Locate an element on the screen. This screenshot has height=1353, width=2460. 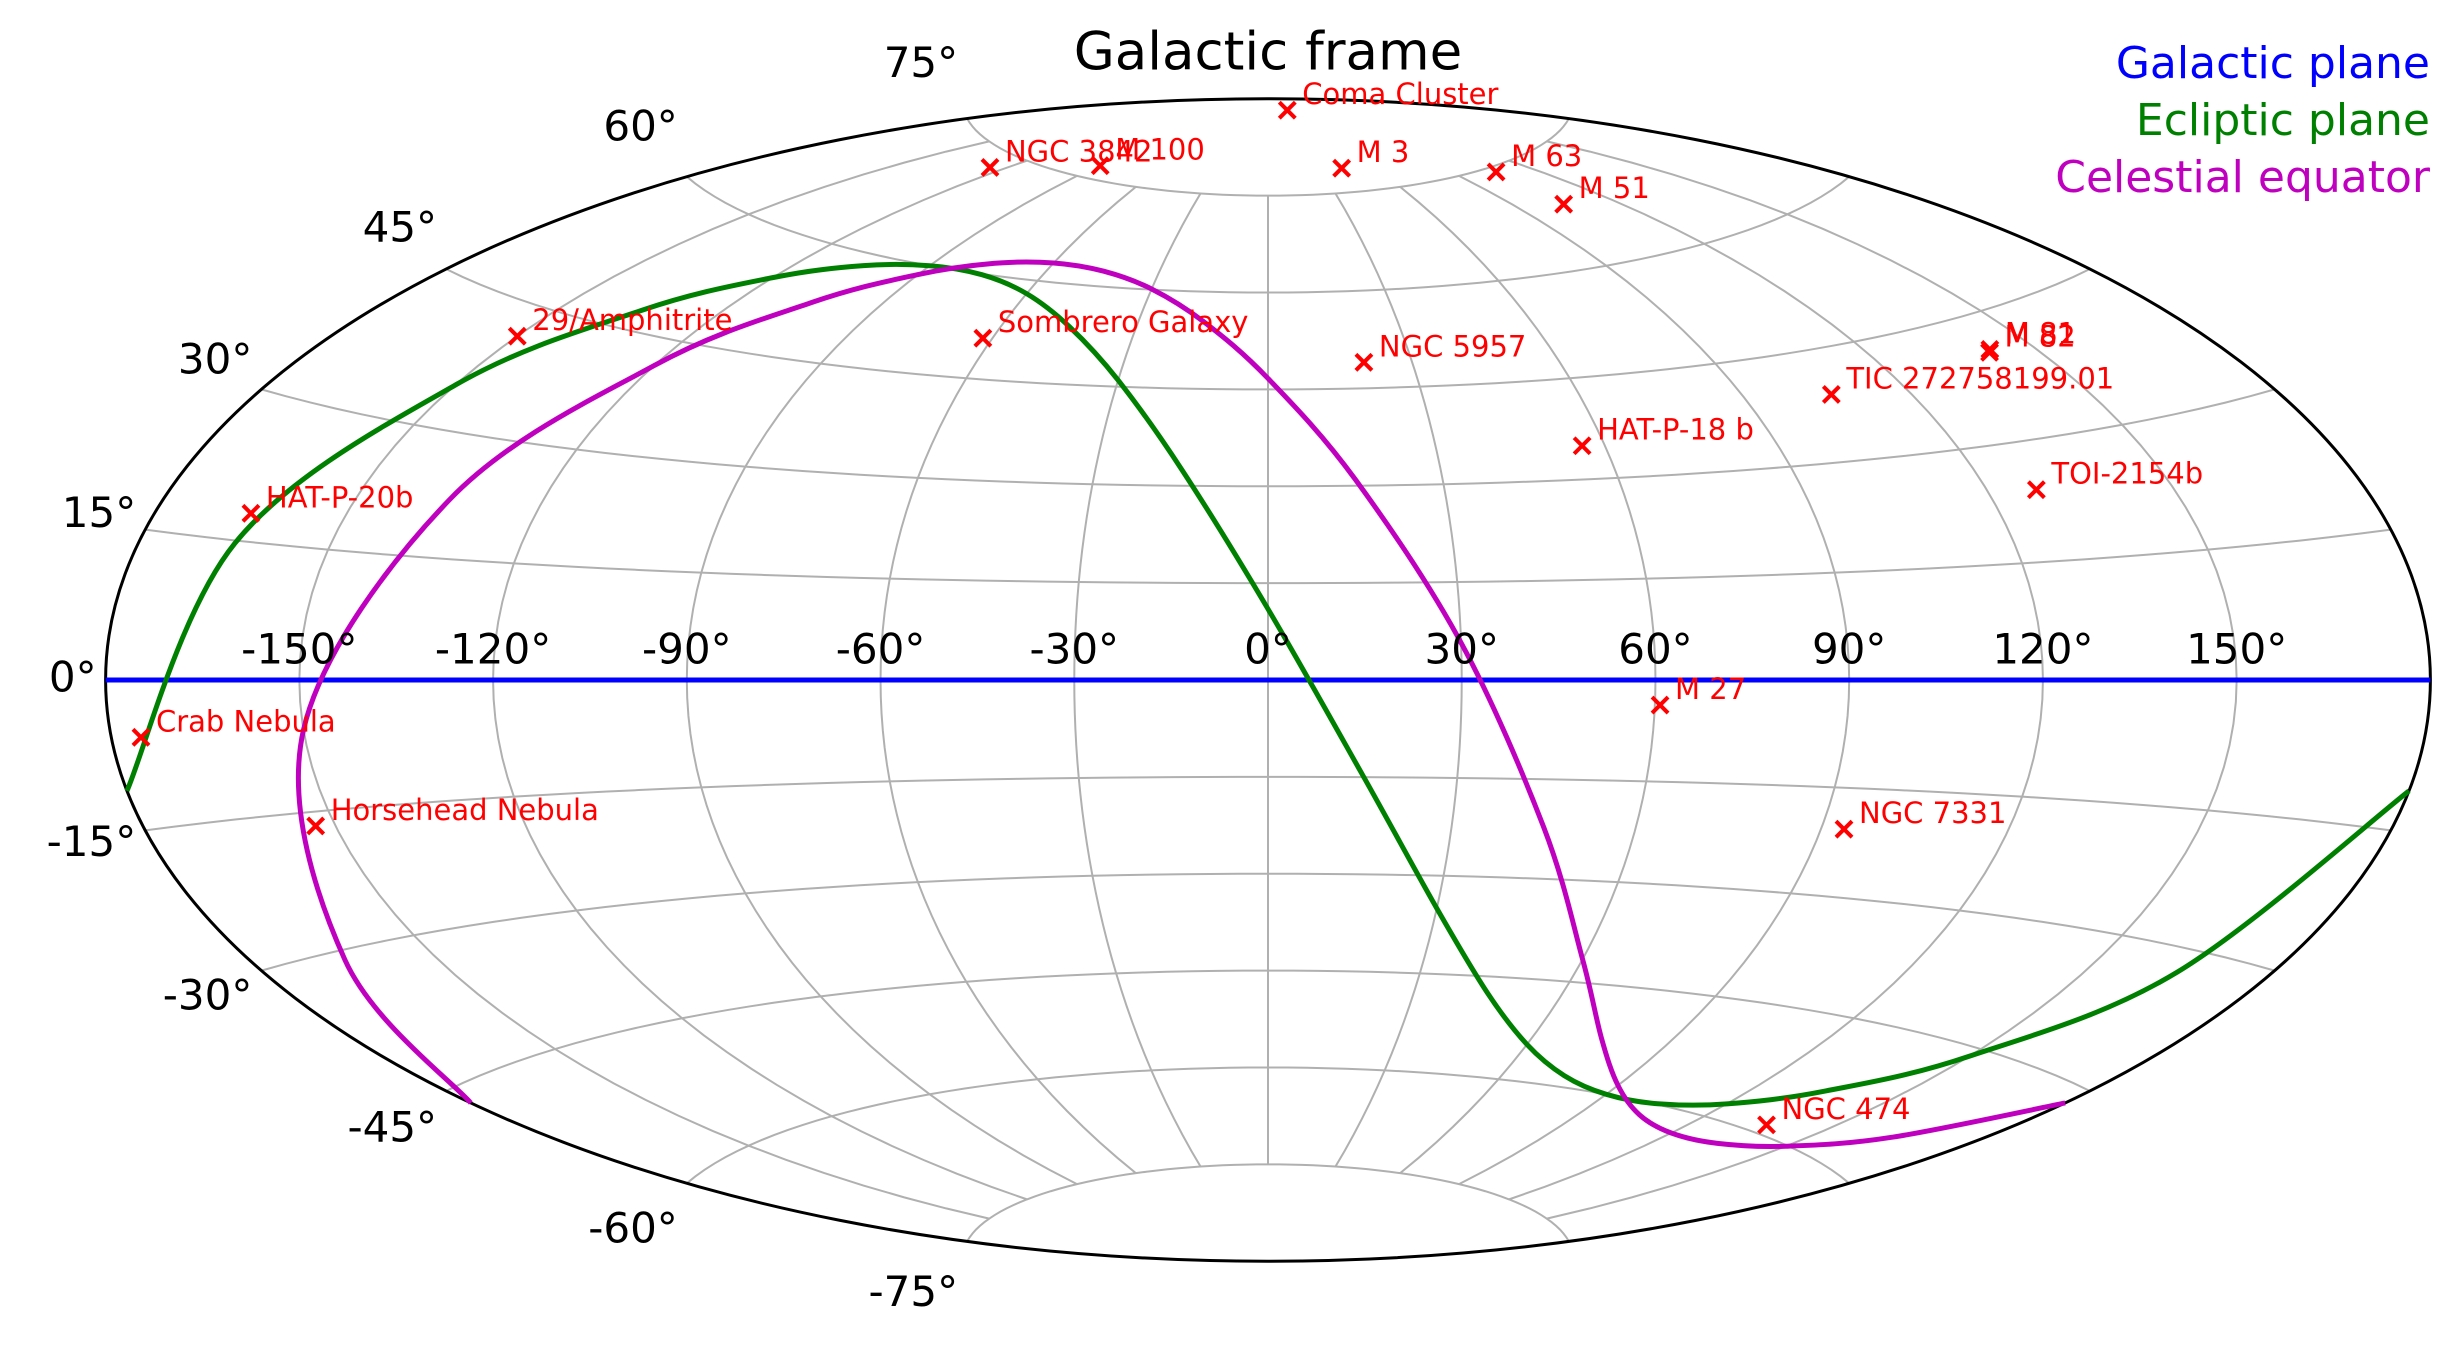
object-label: 29/Amphitrite is located at coordinates (632, 320).